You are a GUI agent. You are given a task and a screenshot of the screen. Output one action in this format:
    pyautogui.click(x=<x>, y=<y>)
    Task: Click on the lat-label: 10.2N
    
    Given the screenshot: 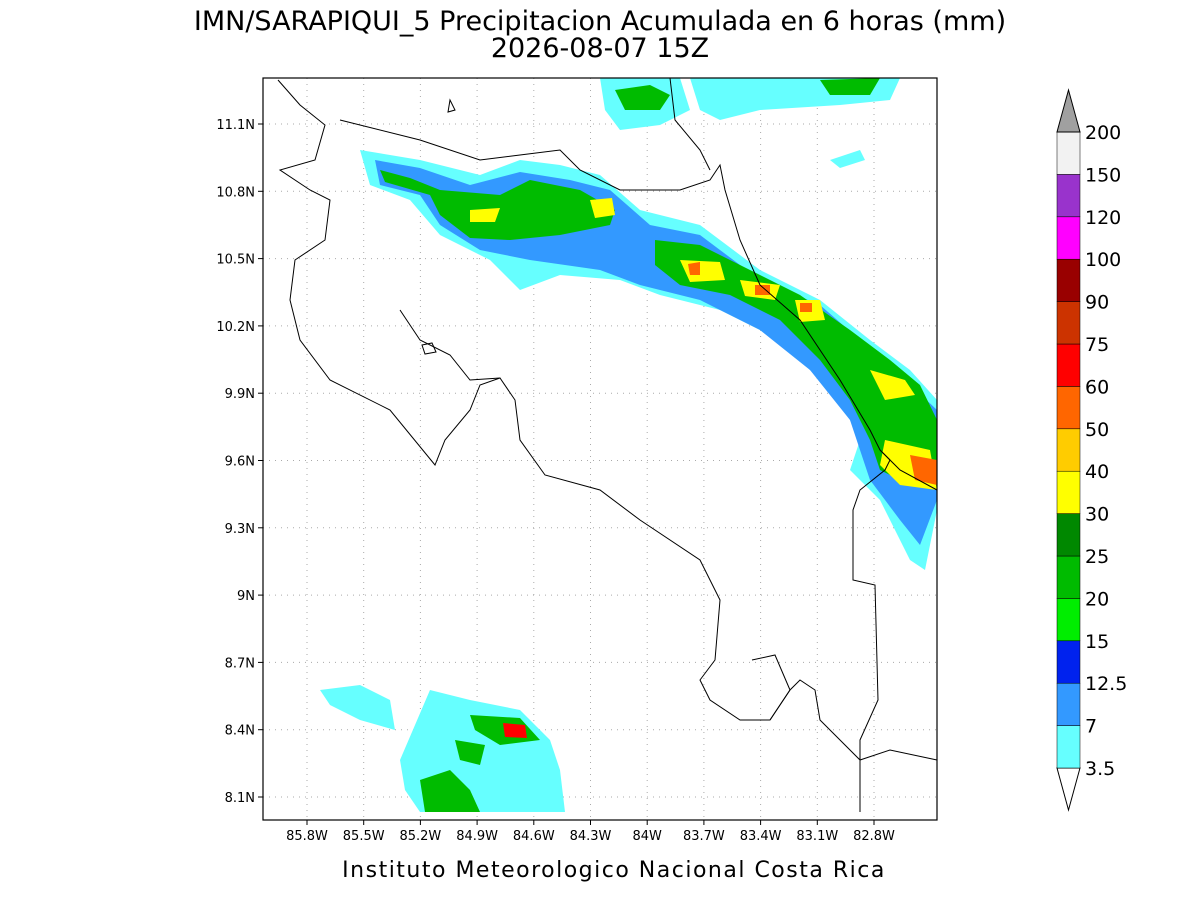 What is the action you would take?
    pyautogui.click(x=235, y=327)
    